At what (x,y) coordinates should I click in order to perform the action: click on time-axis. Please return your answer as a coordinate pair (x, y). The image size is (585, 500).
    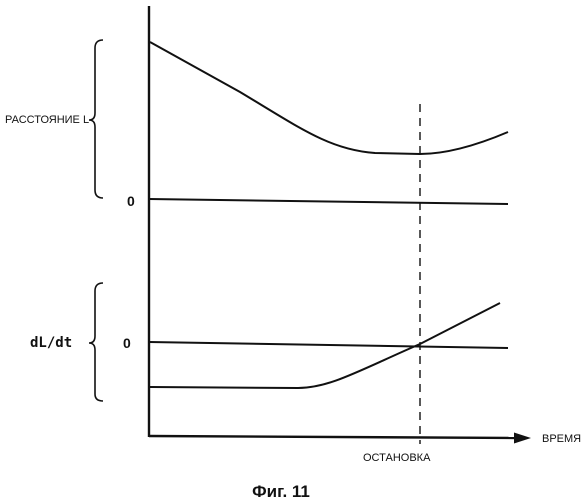
    Looking at the image, I should click on (334, 437).